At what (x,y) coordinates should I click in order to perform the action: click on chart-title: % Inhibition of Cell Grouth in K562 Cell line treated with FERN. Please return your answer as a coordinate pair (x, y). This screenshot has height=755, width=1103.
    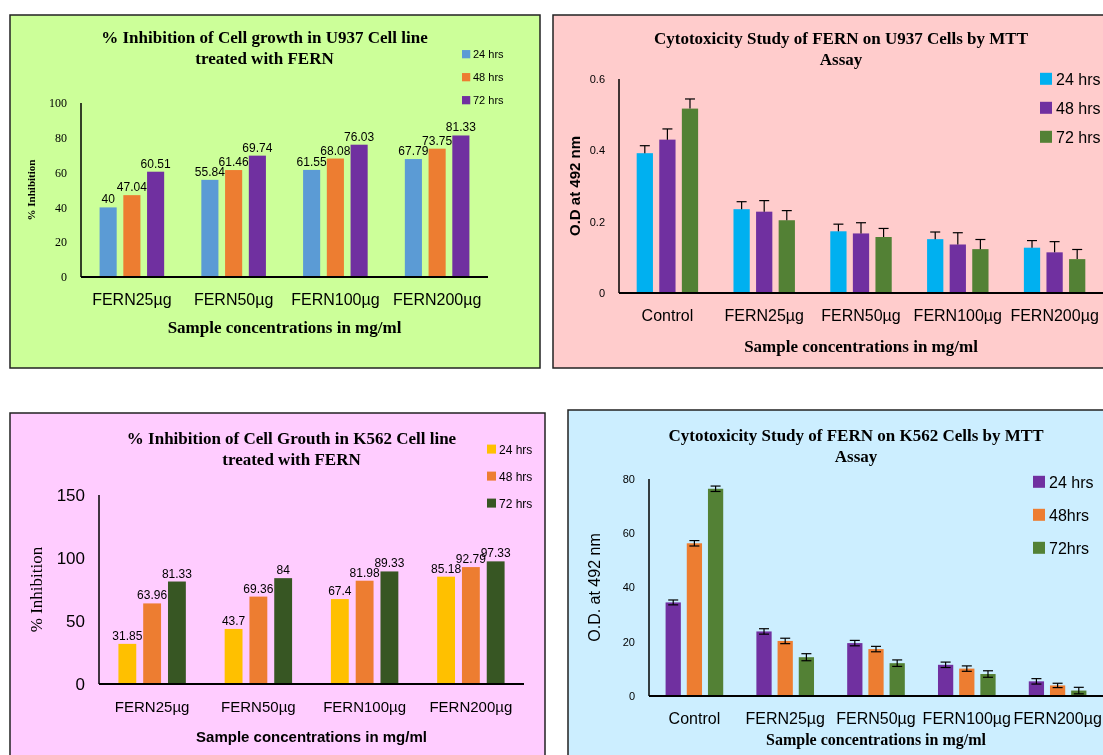
    Looking at the image, I should click on (291, 449).